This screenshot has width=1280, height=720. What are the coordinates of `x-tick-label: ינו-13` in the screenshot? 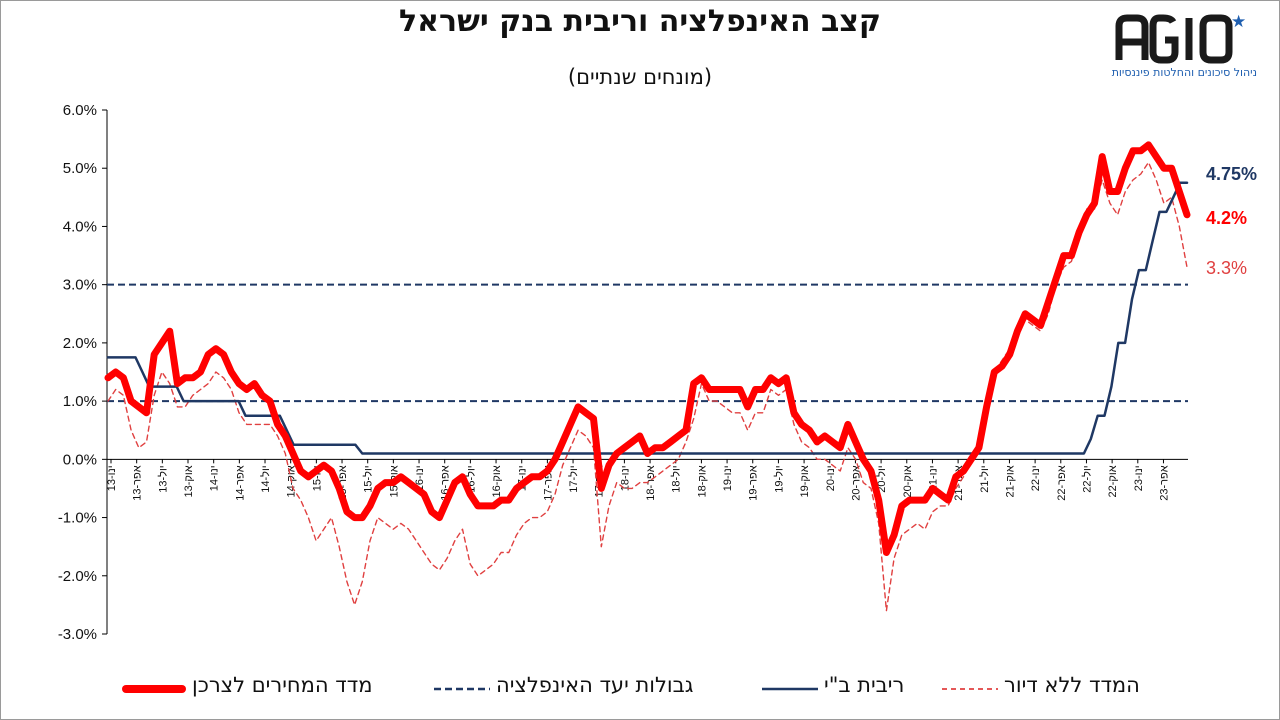 It's located at (112, 478).